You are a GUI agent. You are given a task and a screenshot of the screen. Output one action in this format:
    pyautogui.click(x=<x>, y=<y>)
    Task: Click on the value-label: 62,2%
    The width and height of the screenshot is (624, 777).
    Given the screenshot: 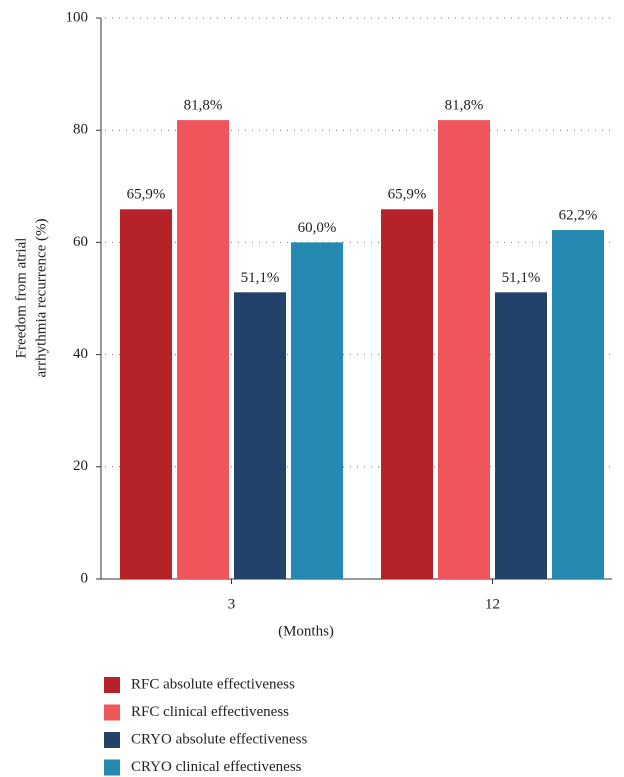 What is the action you would take?
    pyautogui.click(x=578, y=215)
    